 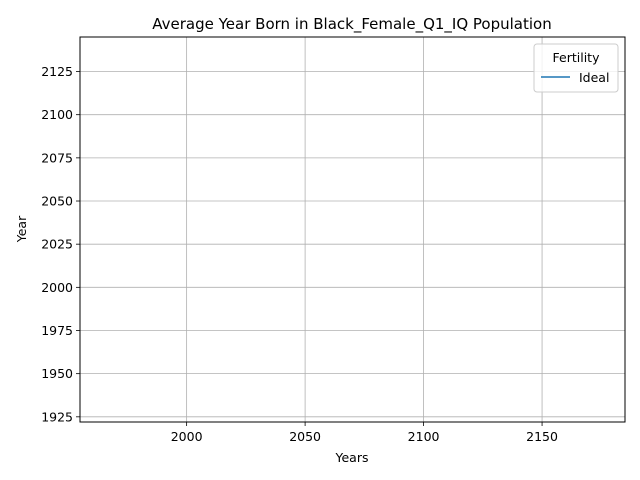 I want to click on legend: Fertility Ideal, so click(x=576, y=68).